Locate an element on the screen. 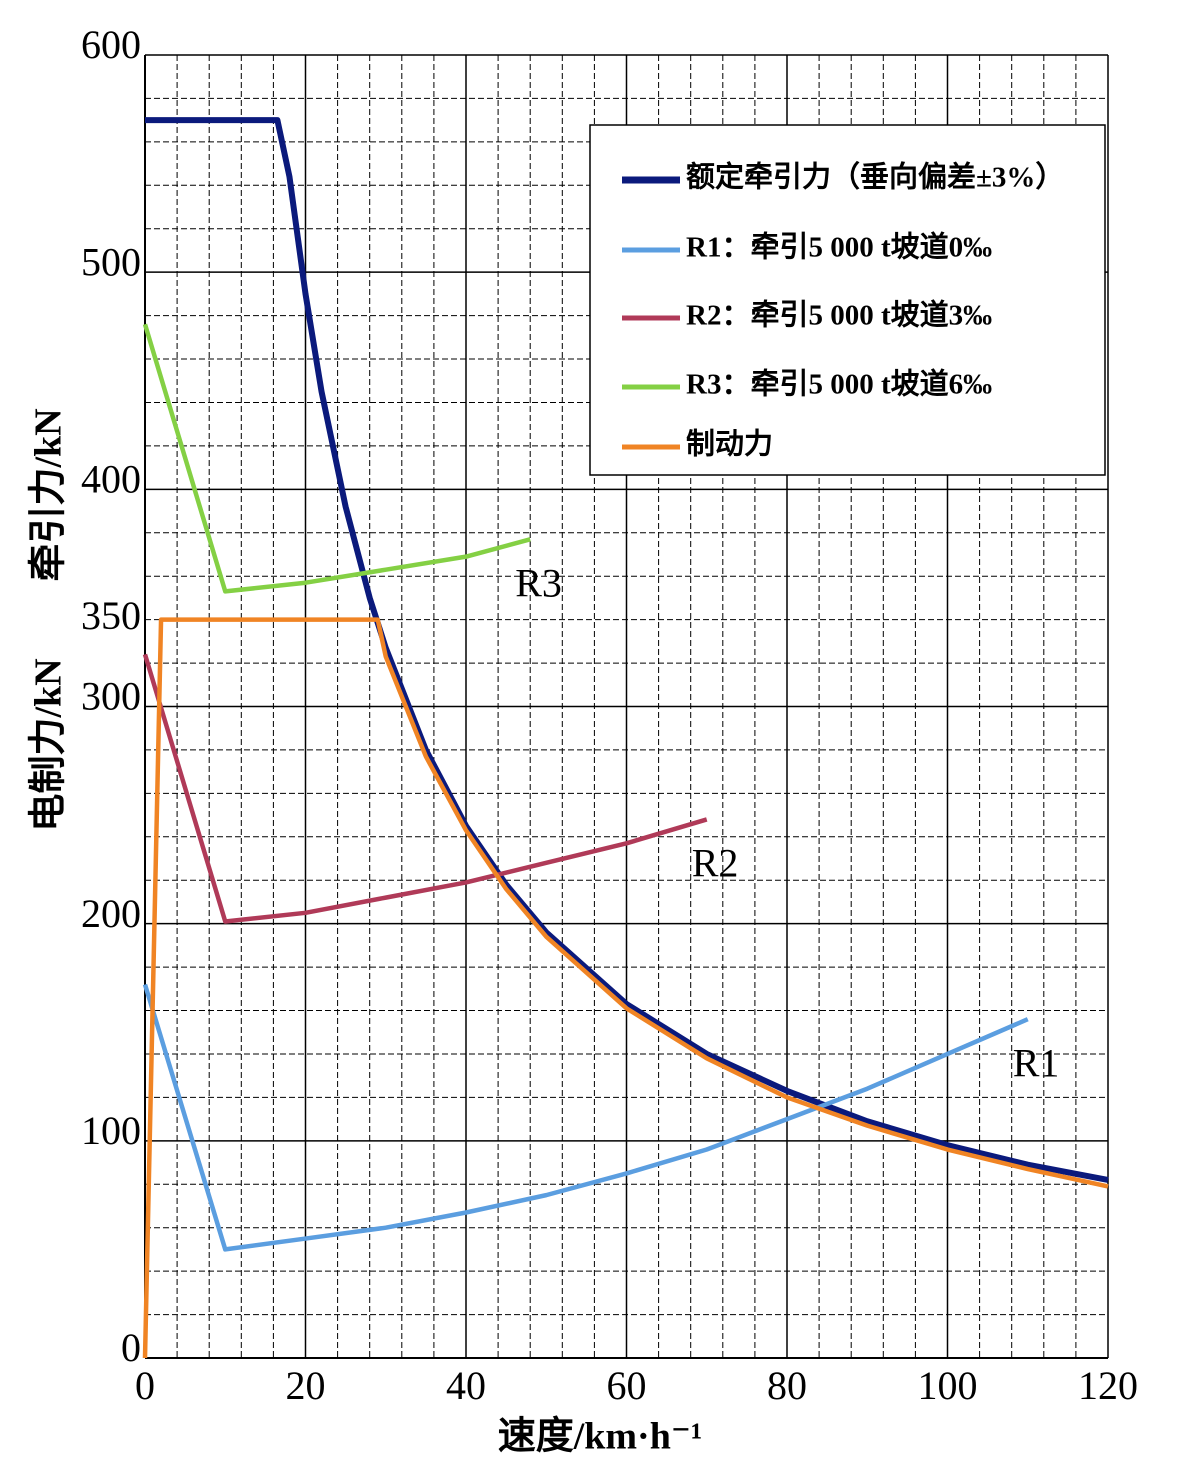 Image resolution: width=1192 pixels, height=1476 pixels. y-tick-label: 400 is located at coordinates (111, 479).